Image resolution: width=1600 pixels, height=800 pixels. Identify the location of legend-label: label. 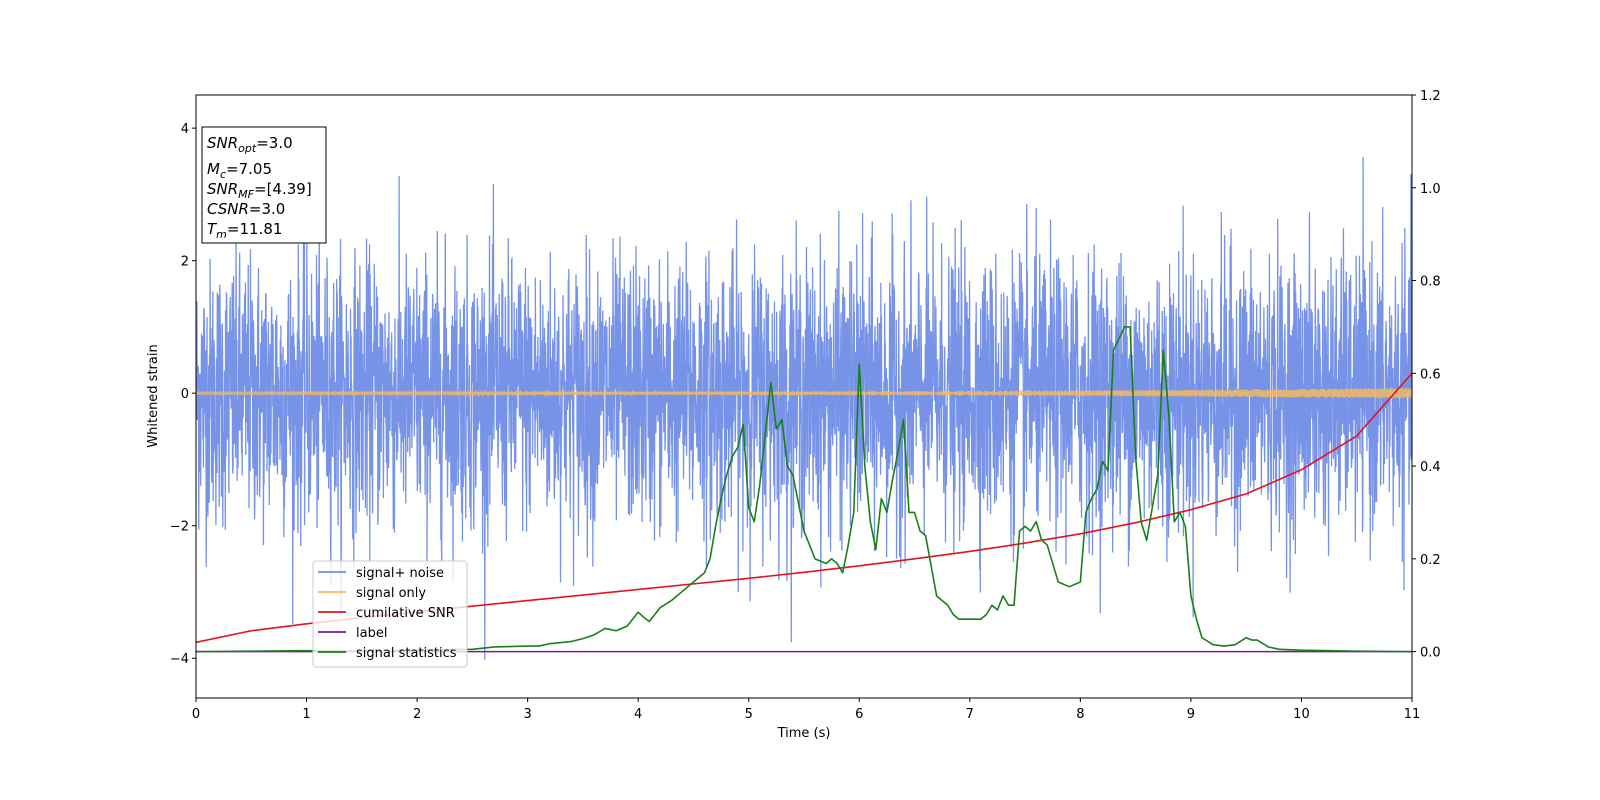
(371, 633).